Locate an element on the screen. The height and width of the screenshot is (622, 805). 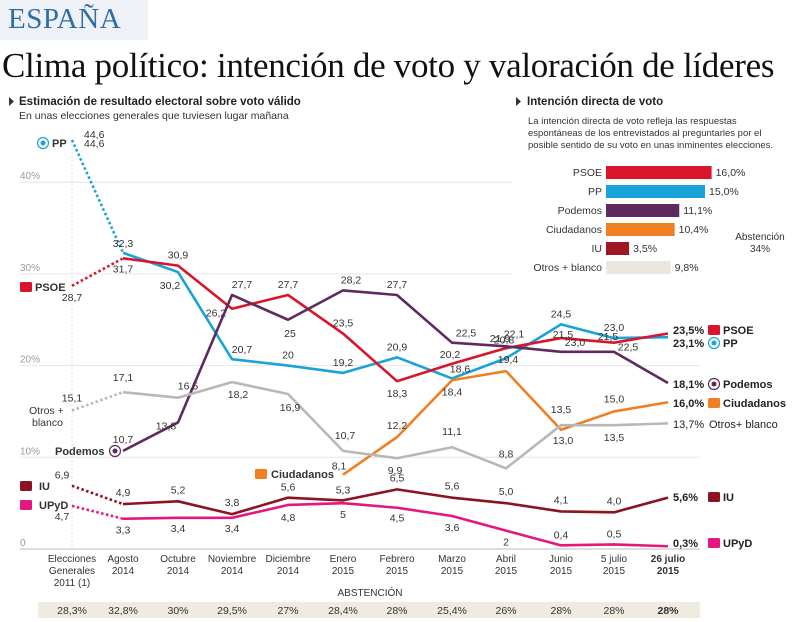
data-label: 4,8 is located at coordinates (288, 518).